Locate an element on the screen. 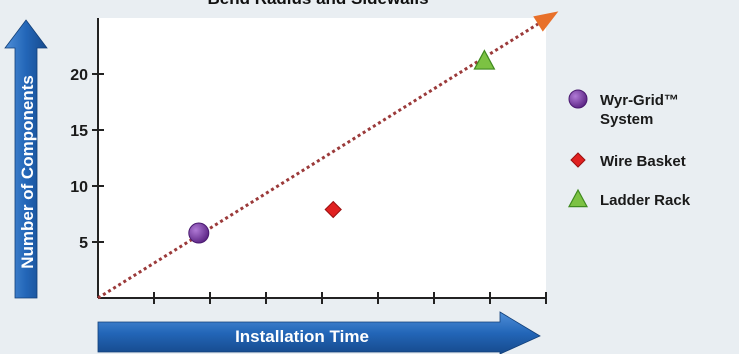 Image resolution: width=739 pixels, height=354 pixels. x-axis-label: Installation Time is located at coordinates (302, 336).